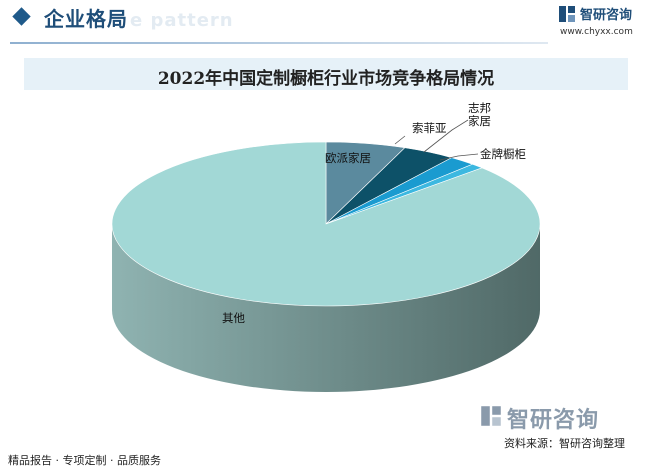 The height and width of the screenshot is (468, 655). I want to click on data-source: 资料来源：智研咨询整理, so click(564, 443).